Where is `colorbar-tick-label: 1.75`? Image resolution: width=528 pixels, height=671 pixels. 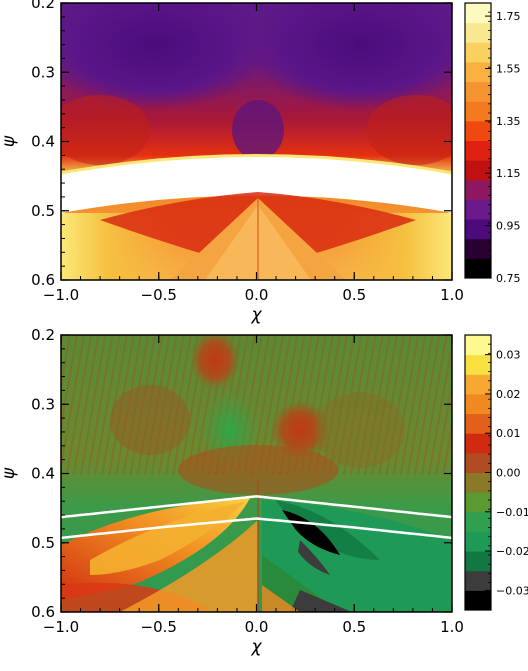 colorbar-tick-label: 1.75 is located at coordinates (508, 16).